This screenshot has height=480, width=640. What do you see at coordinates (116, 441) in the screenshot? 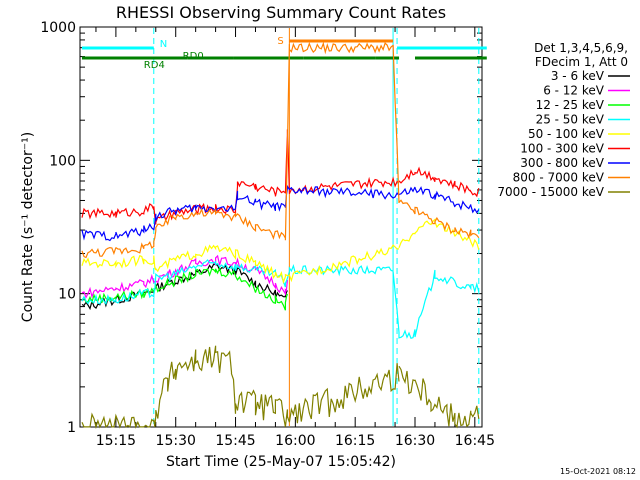
I see `x-tick-label: 15:15` at bounding box center [116, 441].